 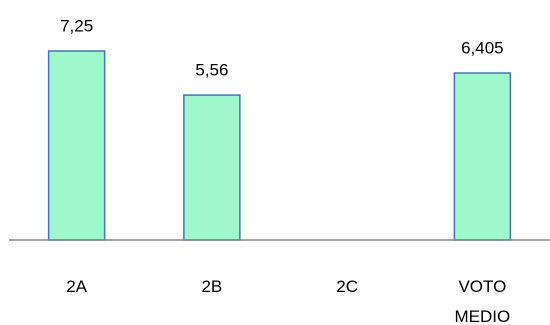 What do you see at coordinates (76, 25) in the screenshot?
I see `data-label: 7,25` at bounding box center [76, 25].